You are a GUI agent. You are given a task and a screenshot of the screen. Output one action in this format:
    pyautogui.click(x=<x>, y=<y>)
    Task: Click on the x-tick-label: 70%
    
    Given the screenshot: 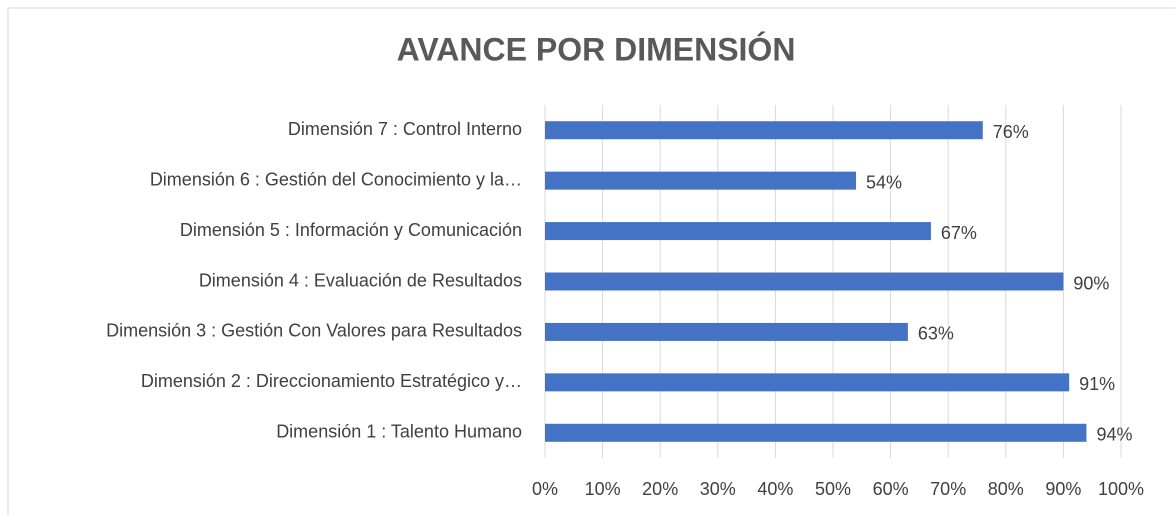 What is the action you would take?
    pyautogui.click(x=948, y=489)
    